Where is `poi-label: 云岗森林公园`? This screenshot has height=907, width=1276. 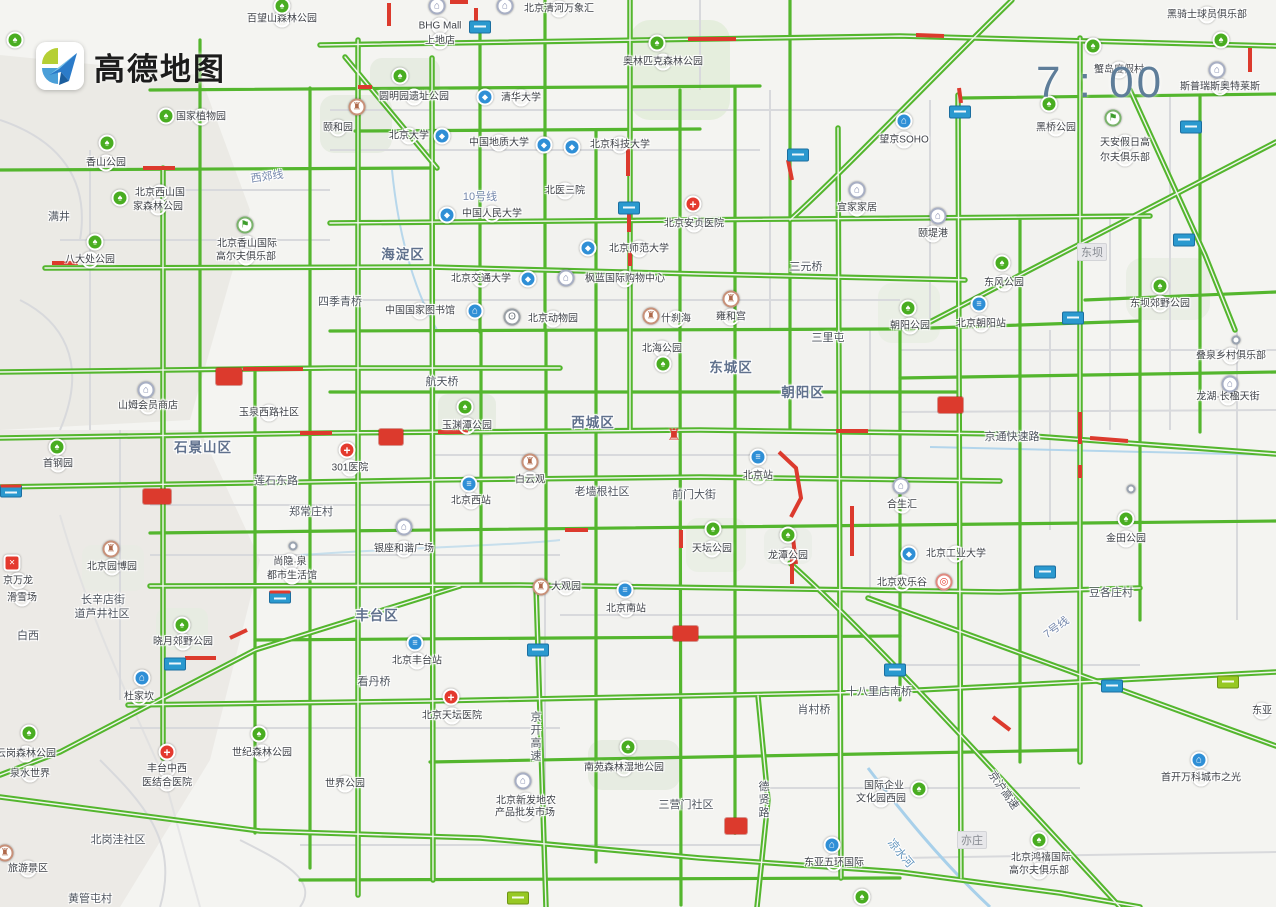 poi-label: 云岗森林公园 is located at coordinates (28, 754).